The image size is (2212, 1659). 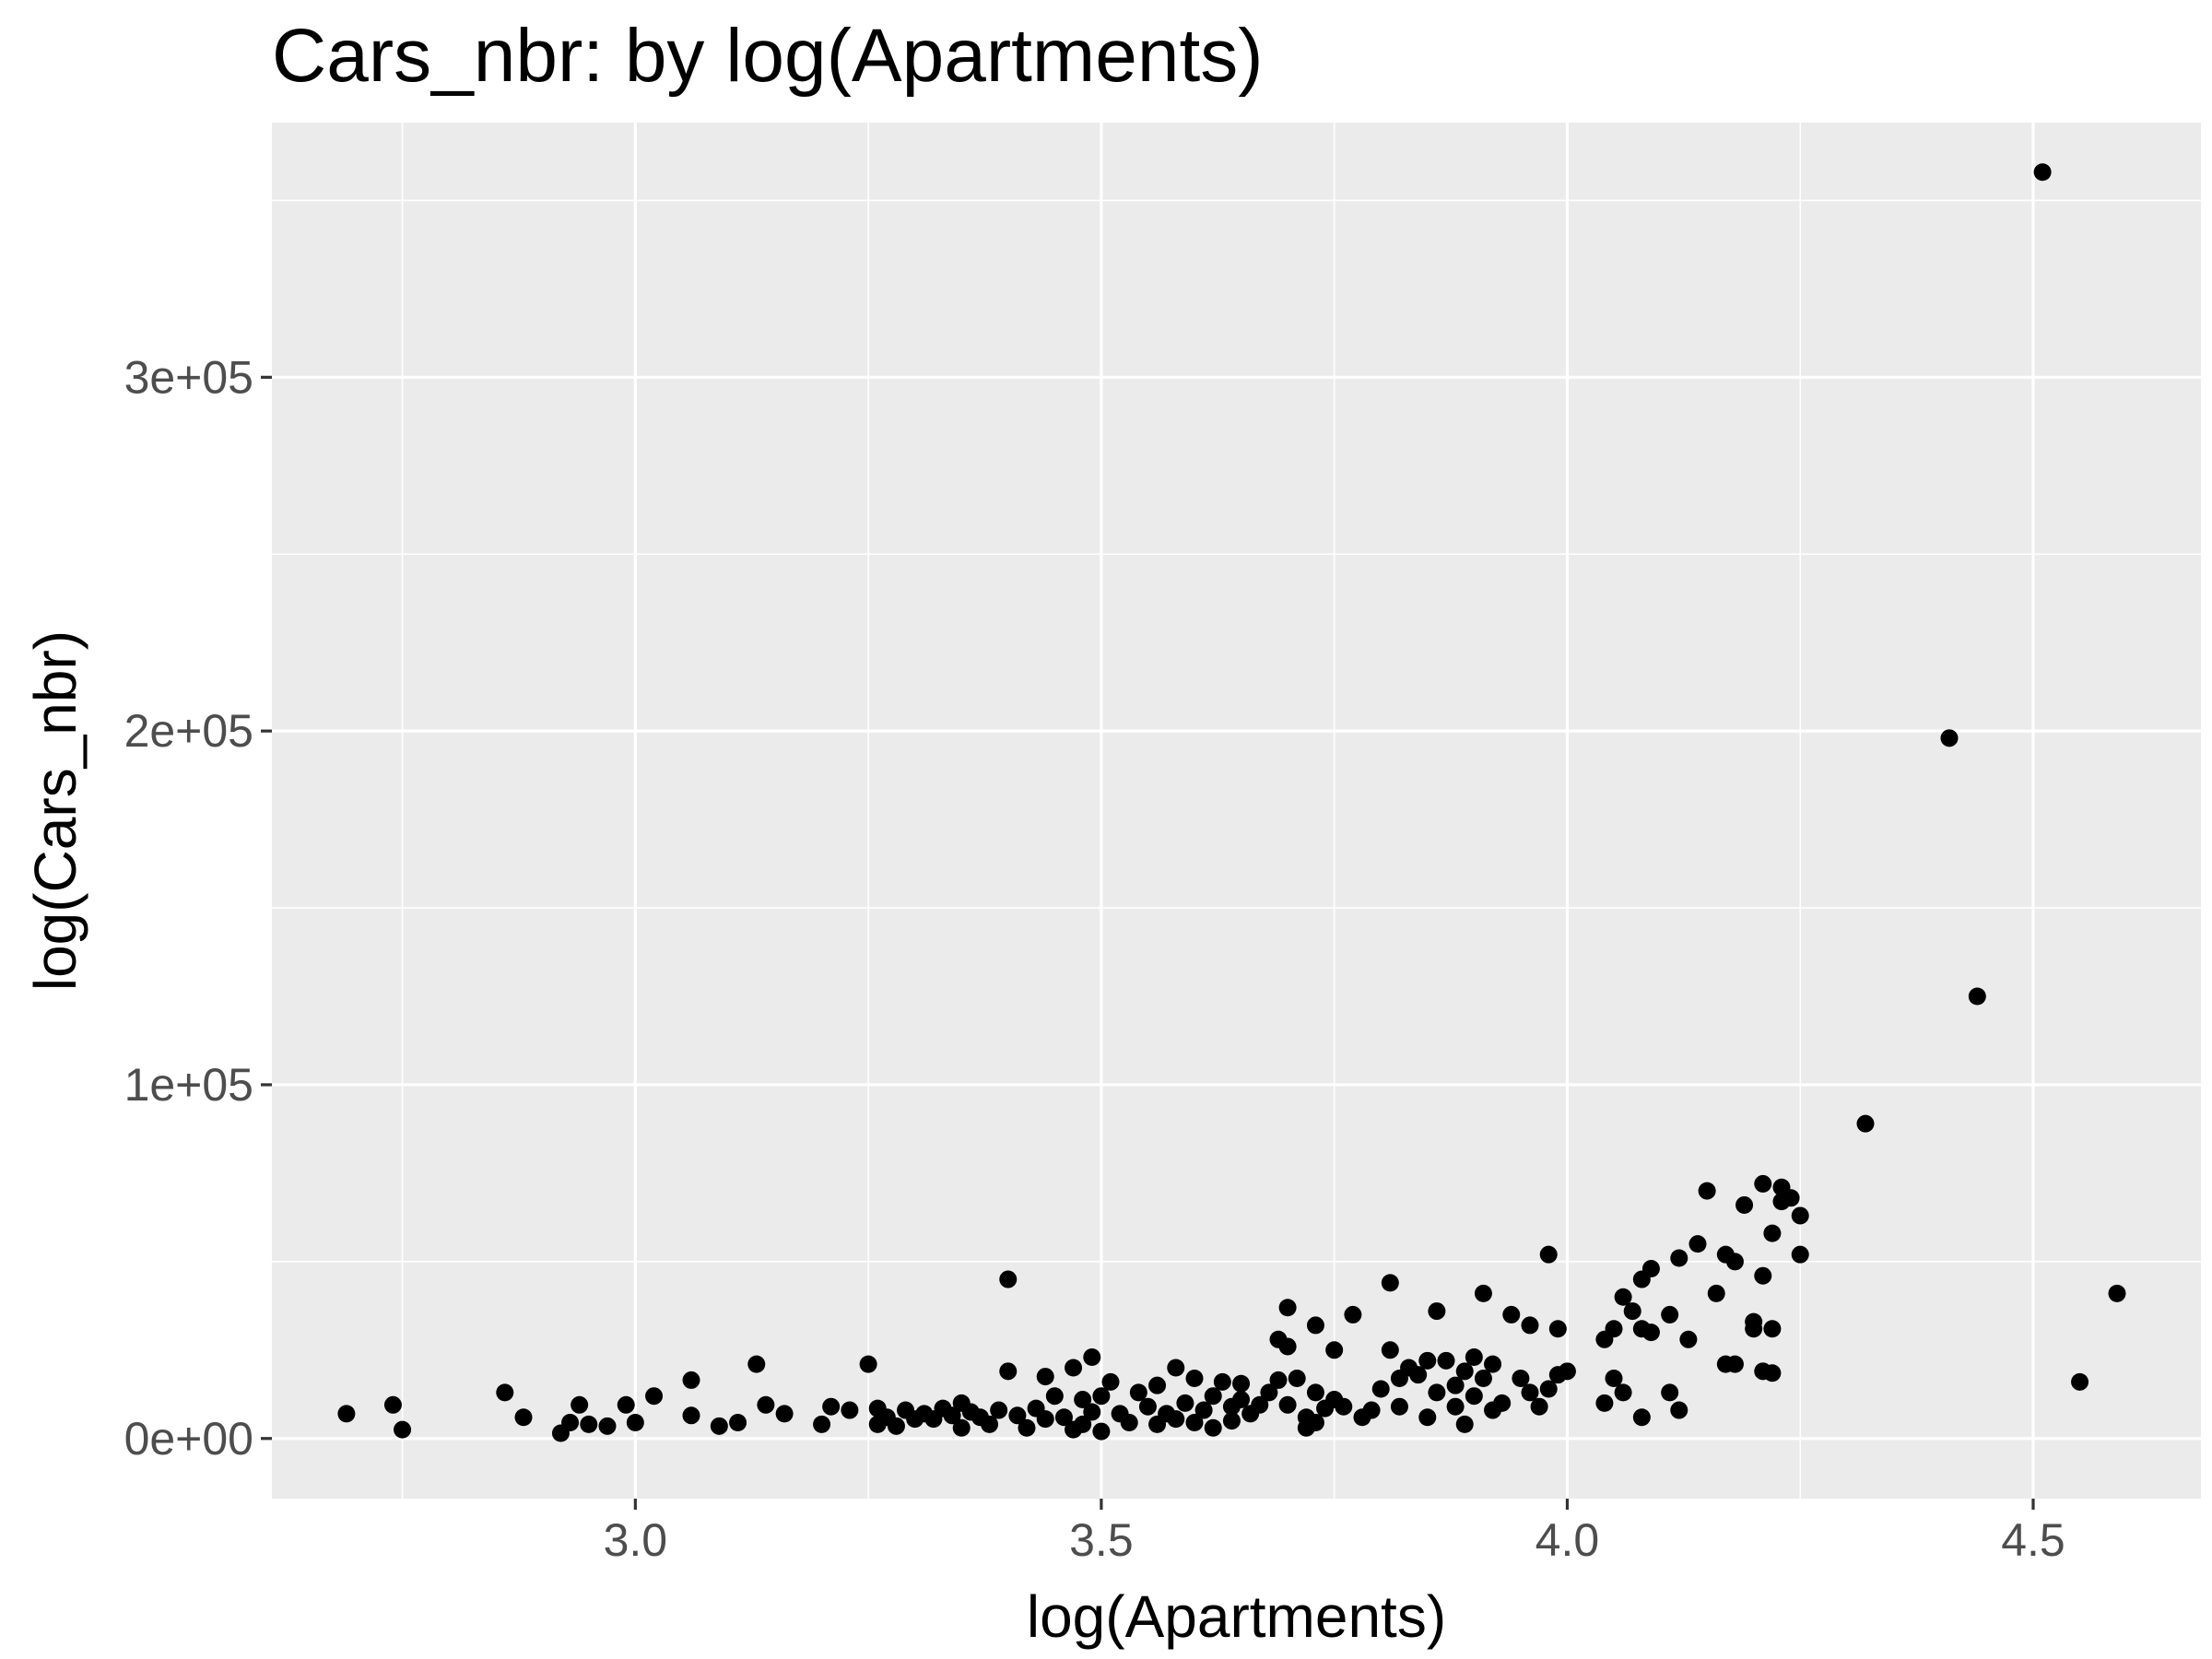 What do you see at coordinates (1236, 1616) in the screenshot?
I see `x-axis-title: log(Apartments)` at bounding box center [1236, 1616].